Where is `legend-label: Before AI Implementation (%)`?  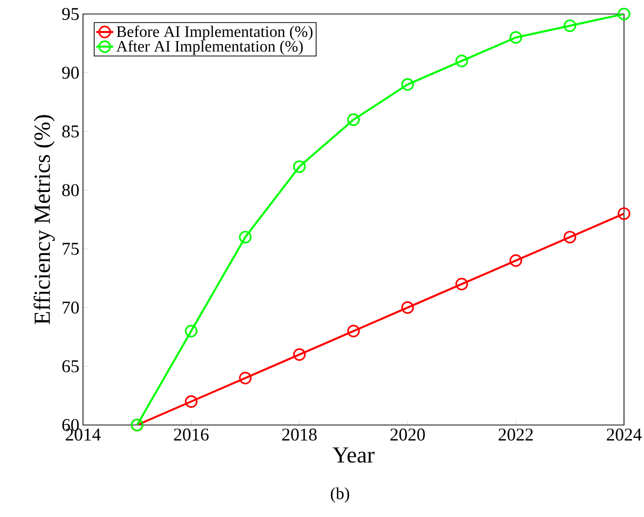
legend-label: Before AI Implementation (%) is located at coordinates (214, 33).